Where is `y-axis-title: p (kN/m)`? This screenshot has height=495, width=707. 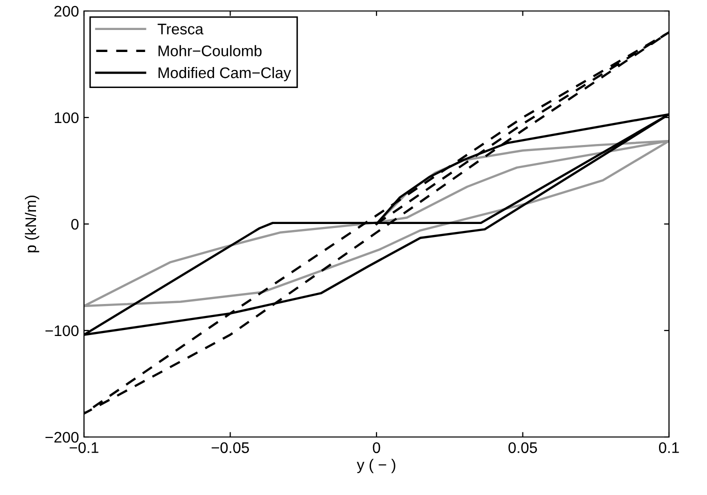
y-axis-title: p (kN/m) is located at coordinates (32, 224).